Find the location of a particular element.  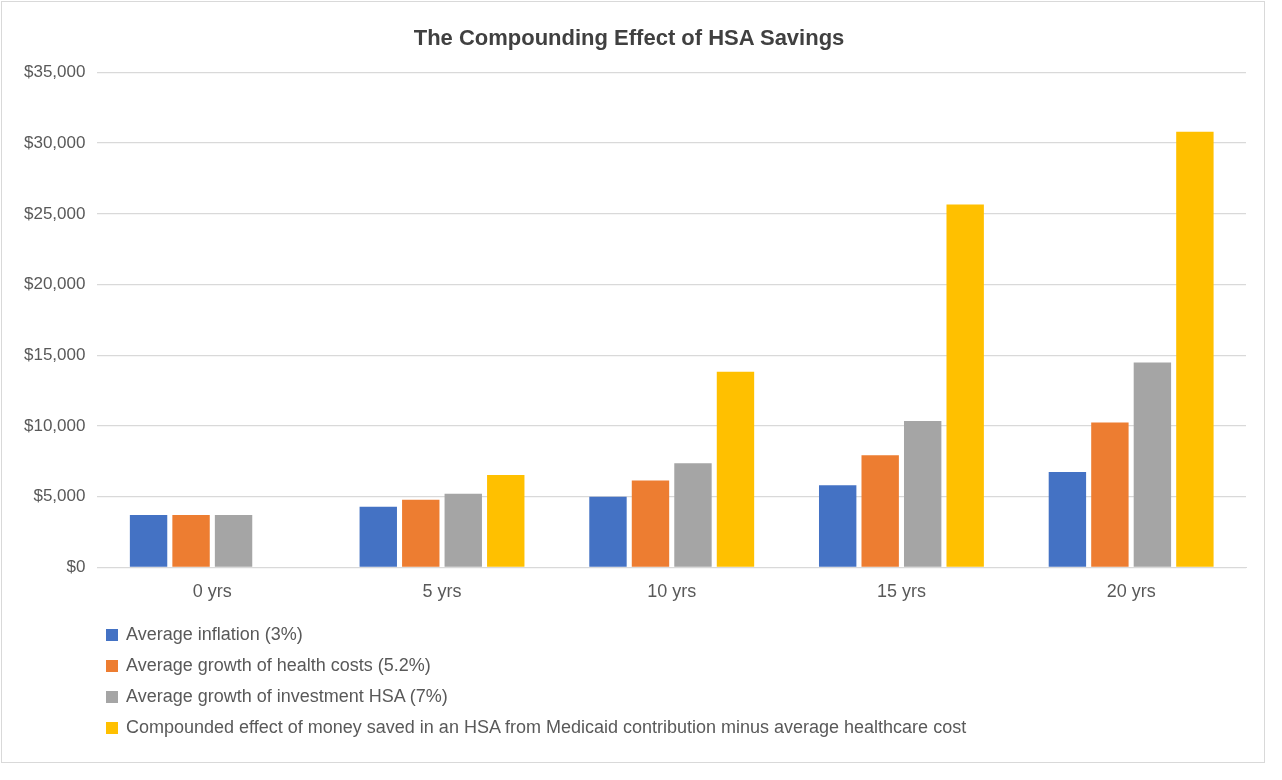

legend-label: Compounded effect of money saved in an HSA from Medicaid contribution minus average healthcare cost is located at coordinates (546, 727).